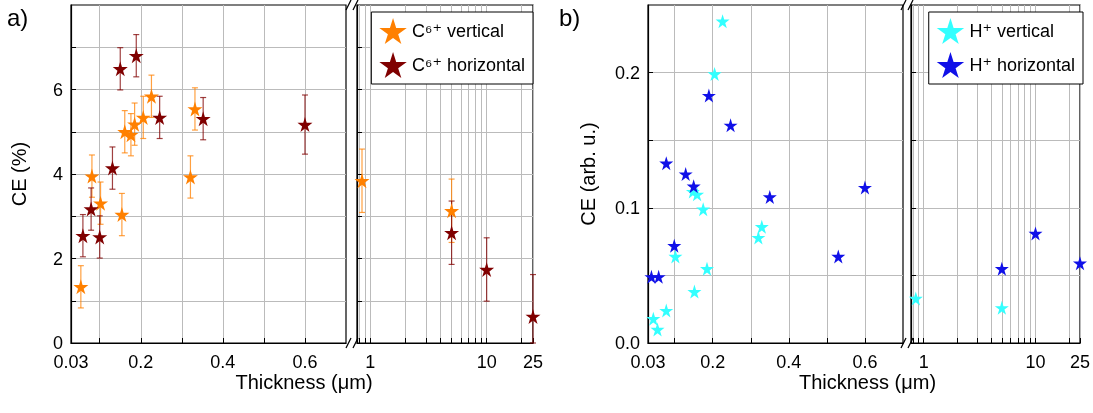 The image size is (1093, 413). What do you see at coordinates (469, 65) in the screenshot?
I see `legend-label: C⁶⁺ horizontal` at bounding box center [469, 65].